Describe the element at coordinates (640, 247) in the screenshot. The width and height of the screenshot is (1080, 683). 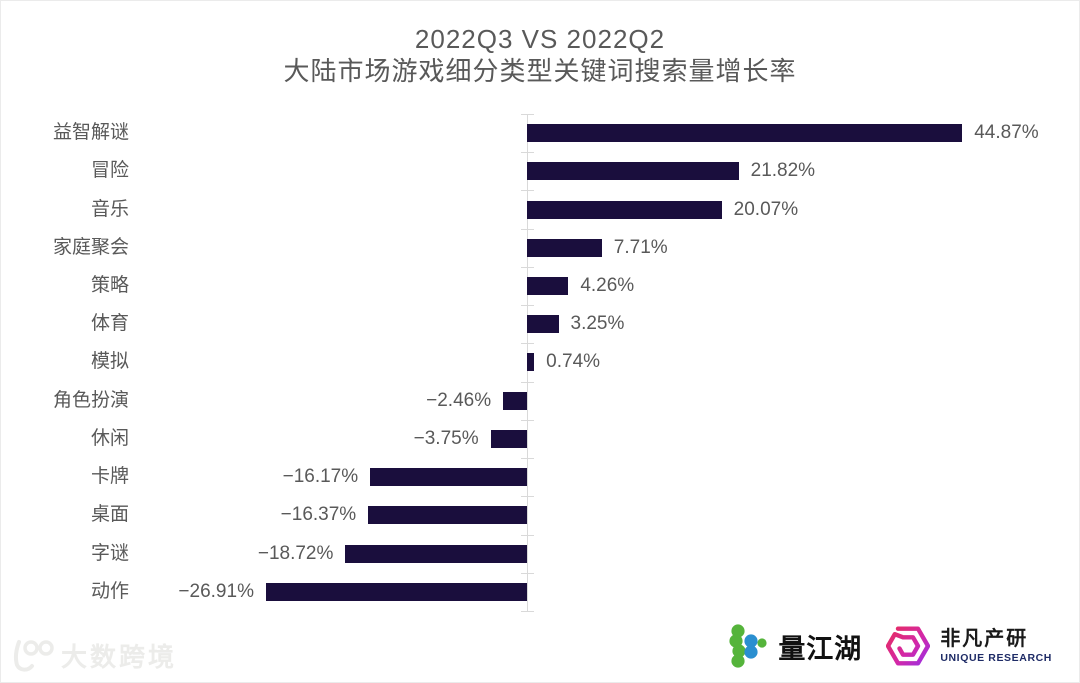
I see `value-label: 7.71%` at that location.